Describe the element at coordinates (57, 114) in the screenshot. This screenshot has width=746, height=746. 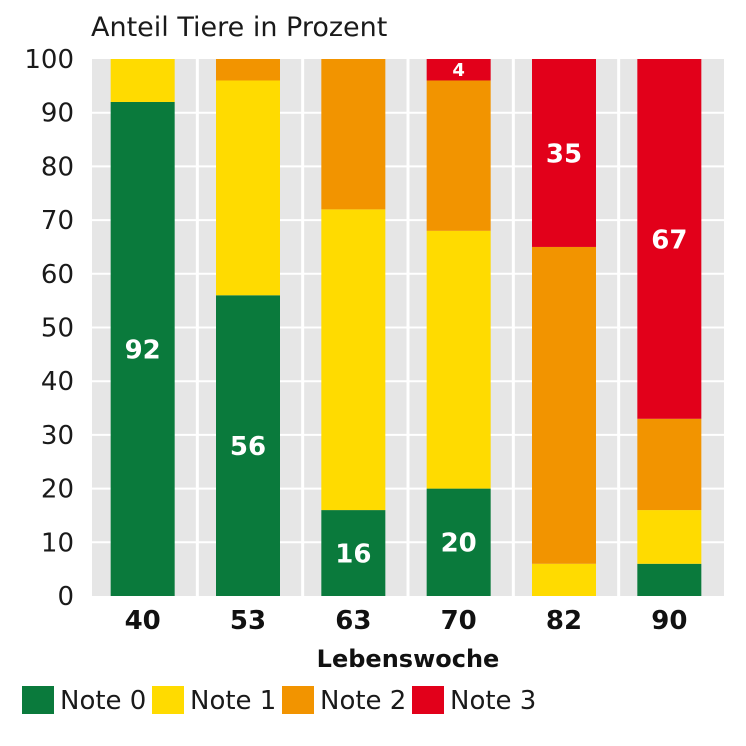
I see `y-tick-label: 90` at that location.